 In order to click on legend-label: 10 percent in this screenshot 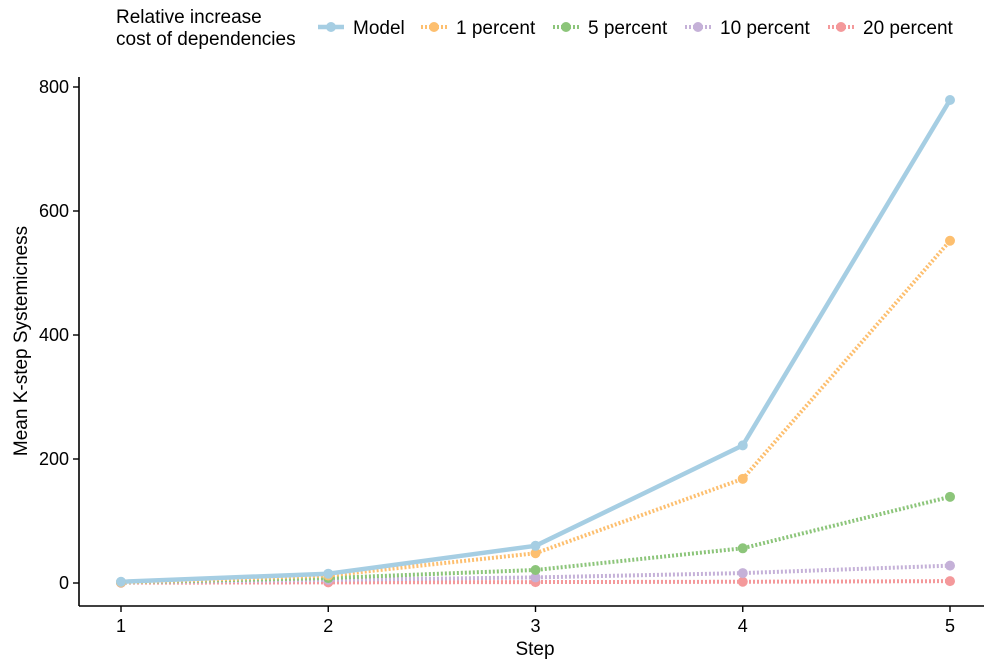, I will do `click(765, 28)`.